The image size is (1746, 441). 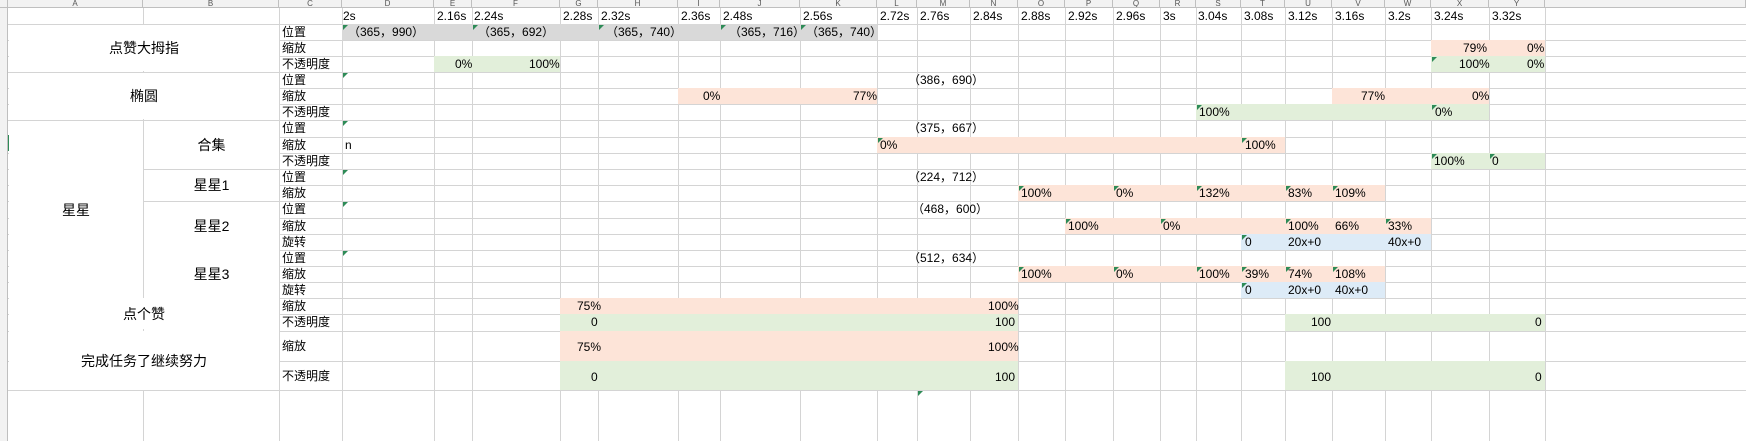 I want to click on val-s3-scale-5: 74%, so click(x=1300, y=274).